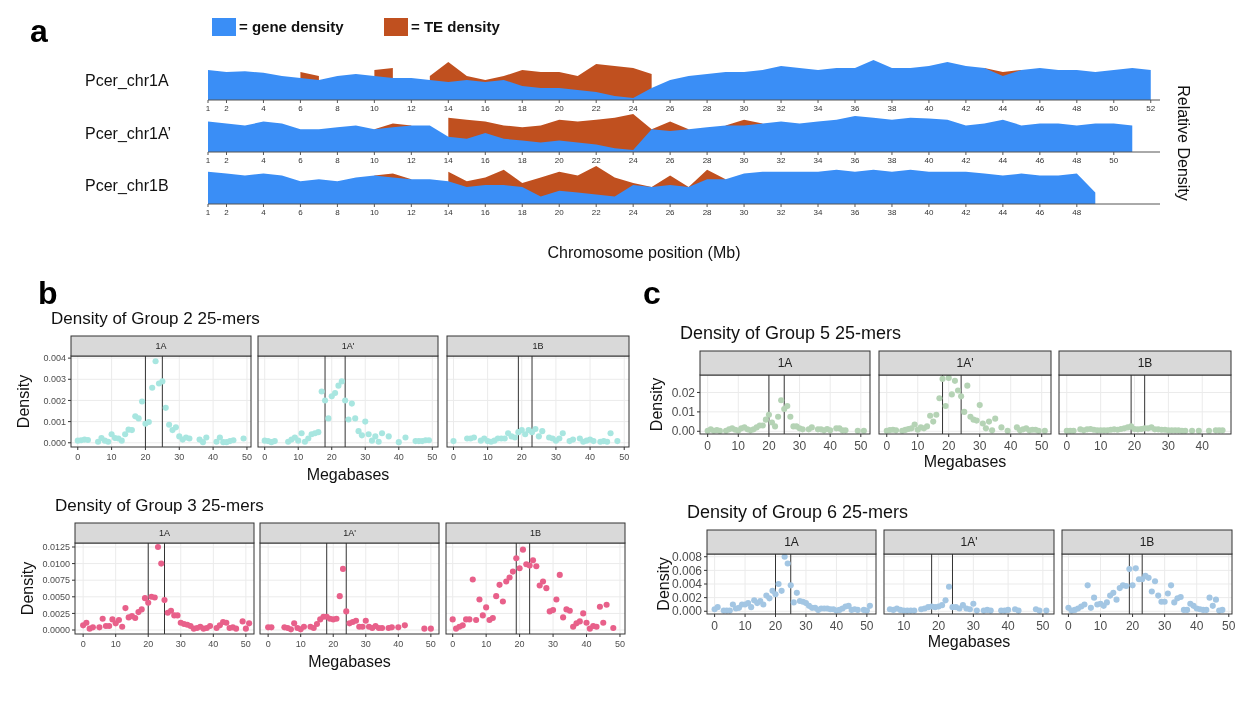  What do you see at coordinates (687, 570) in the screenshot?
I see `y-tick-label: 0.006` at bounding box center [687, 570].